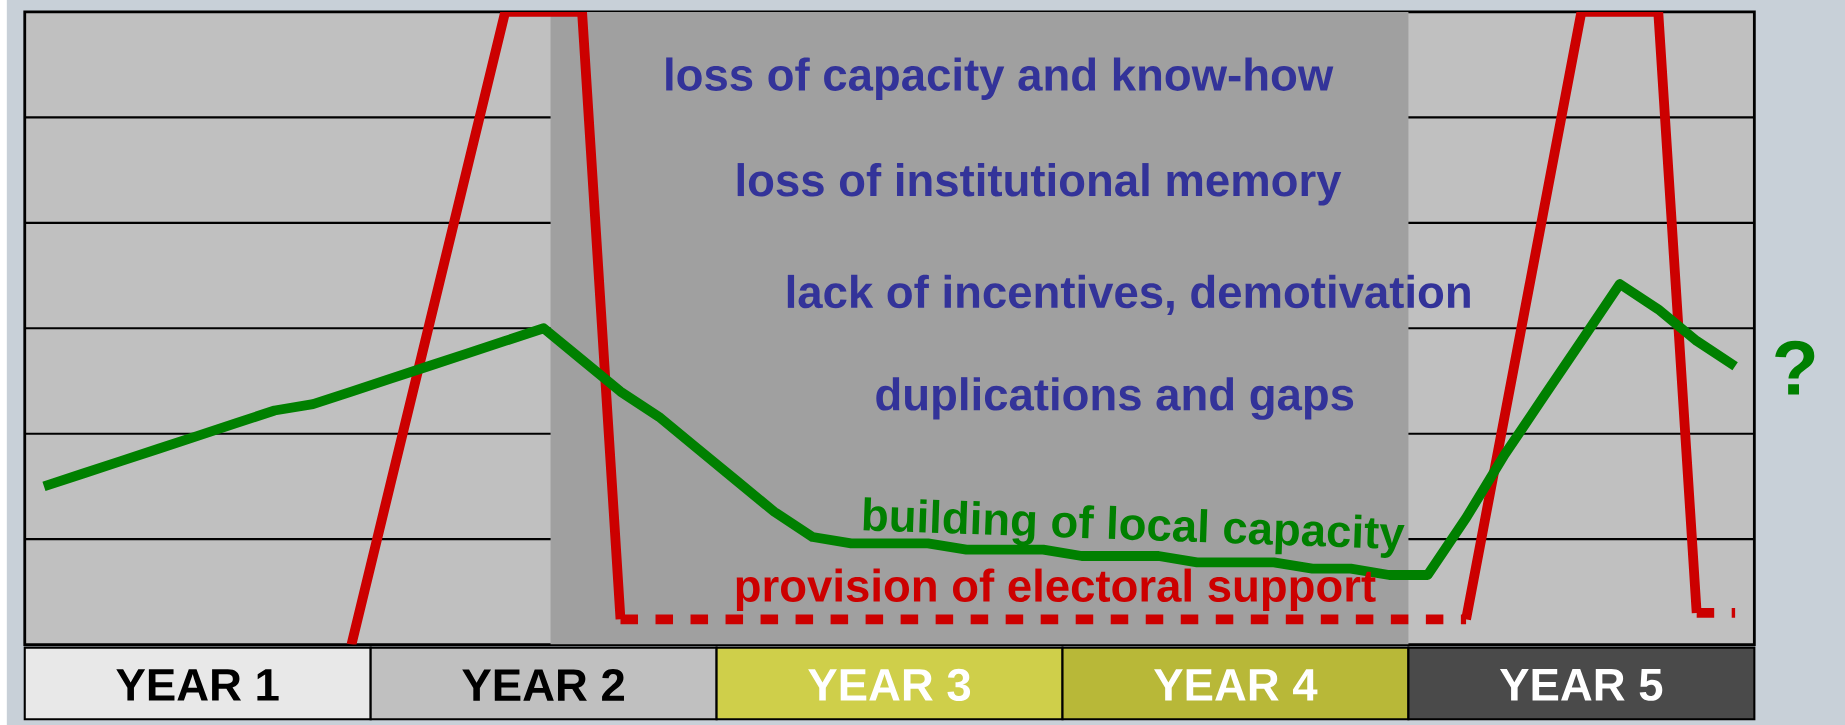  What do you see at coordinates (1056, 589) in the screenshot?
I see `annotation: provision of electoral support` at bounding box center [1056, 589].